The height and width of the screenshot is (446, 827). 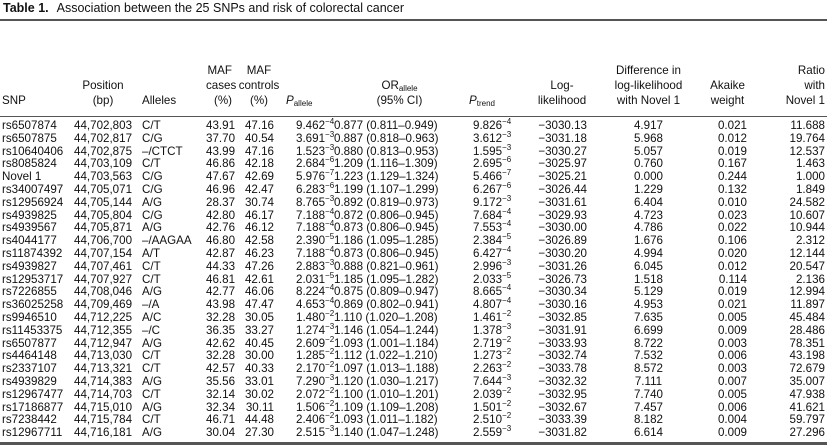 What do you see at coordinates (315, 124) in the screenshot?
I see `p-allele-cell: 9.462−4` at bounding box center [315, 124].